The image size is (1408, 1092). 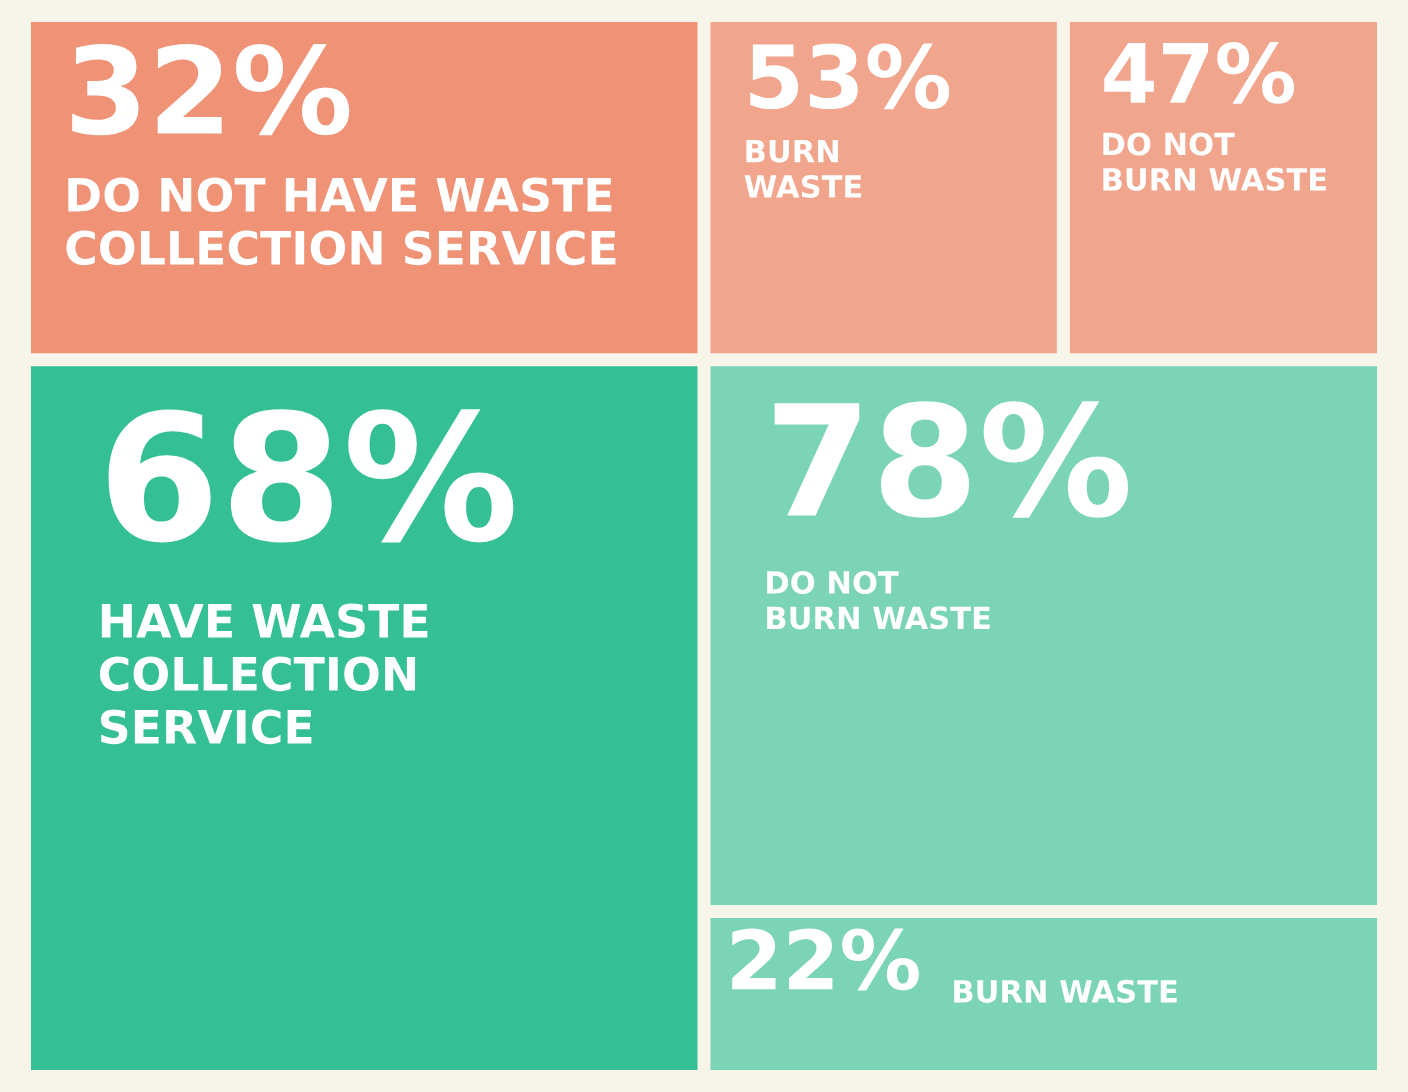 I want to click on data-label: 32%, so click(x=211, y=90).